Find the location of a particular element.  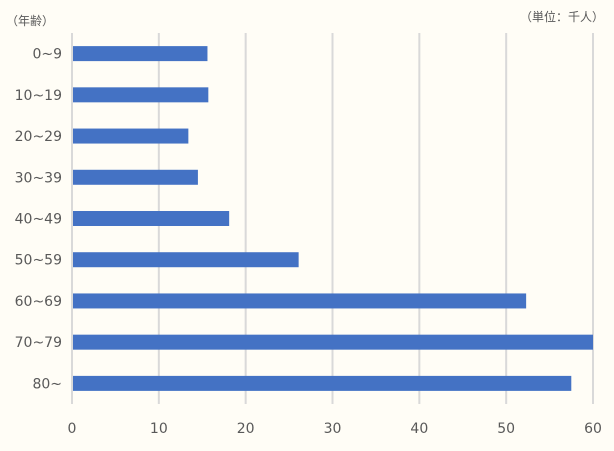

x-tick-label-40: 40 is located at coordinates (419, 429).